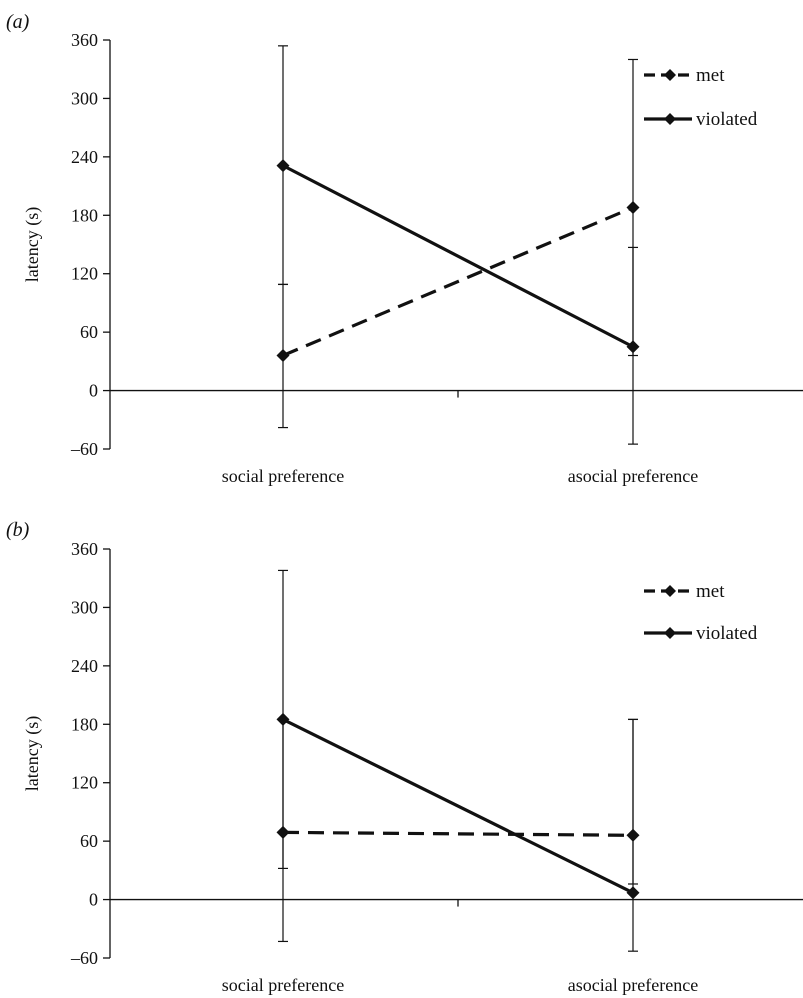  I want to click on panel-label: (b), so click(18, 530).